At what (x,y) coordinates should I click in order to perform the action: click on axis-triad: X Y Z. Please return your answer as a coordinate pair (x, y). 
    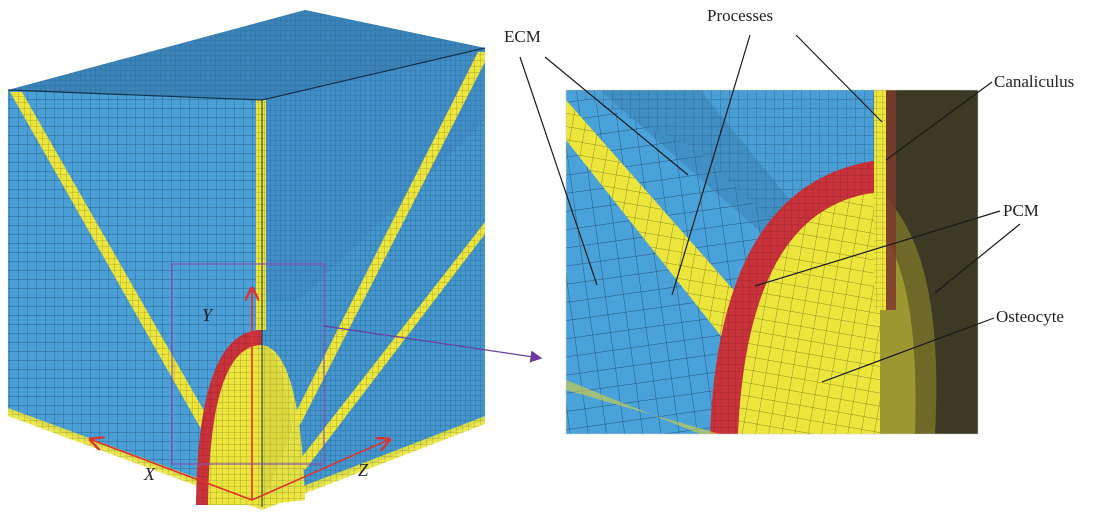
    Looking at the image, I should click on (240, 395).